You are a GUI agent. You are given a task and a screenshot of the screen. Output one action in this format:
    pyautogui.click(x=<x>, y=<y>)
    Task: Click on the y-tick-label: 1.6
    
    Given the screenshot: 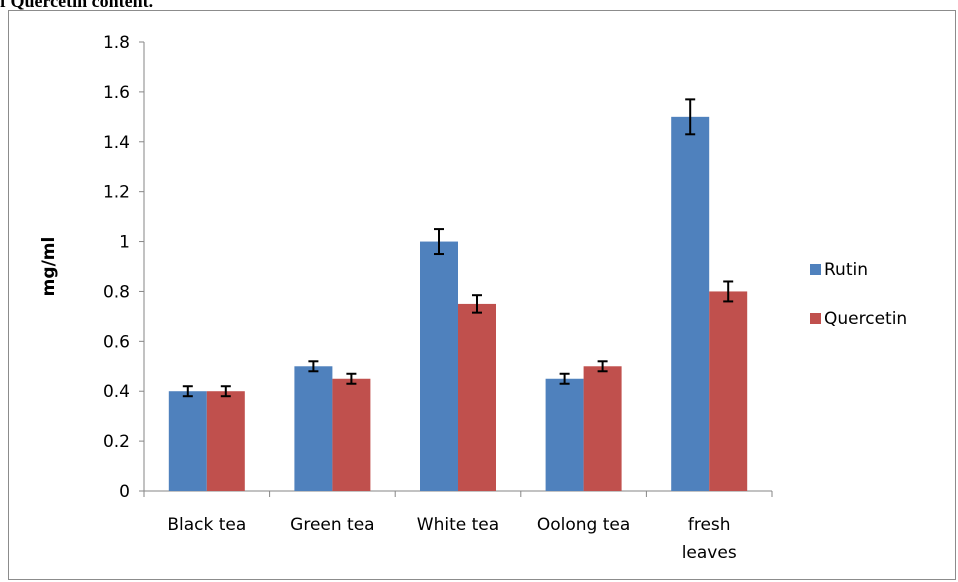 What is the action you would take?
    pyautogui.click(x=116, y=93)
    